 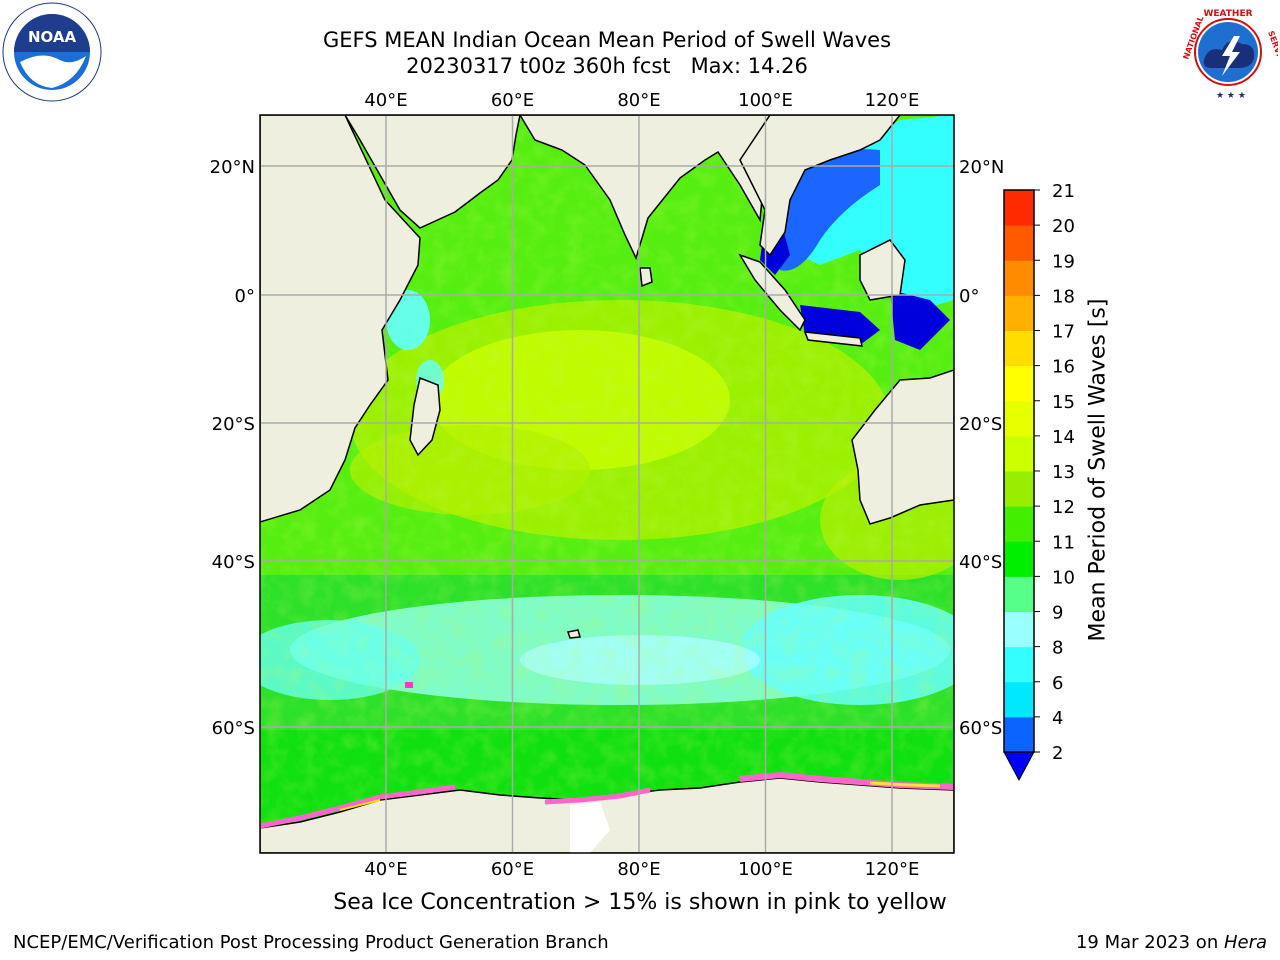 What do you see at coordinates (1063, 577) in the screenshot?
I see `colorbar-tick-label: 10` at bounding box center [1063, 577].